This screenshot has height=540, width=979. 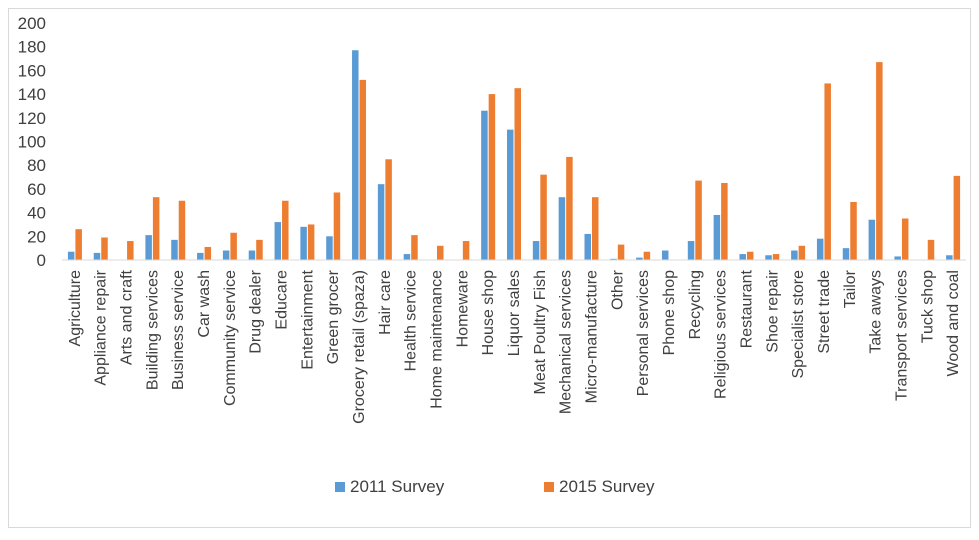 I want to click on x-category-label: Entertainment, so click(x=307, y=319).